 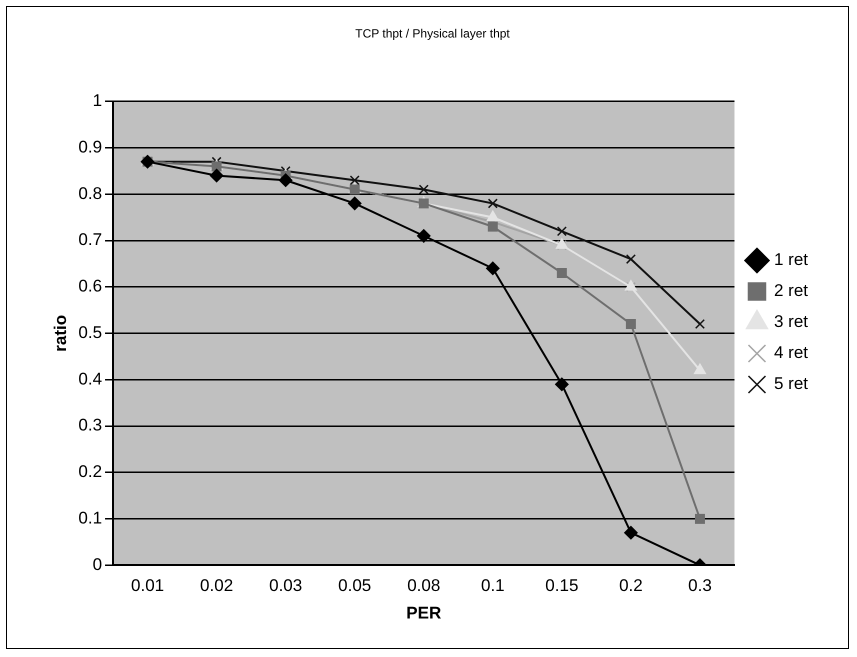 What do you see at coordinates (791, 322) in the screenshot?
I see `legend-label: 3 ret` at bounding box center [791, 322].